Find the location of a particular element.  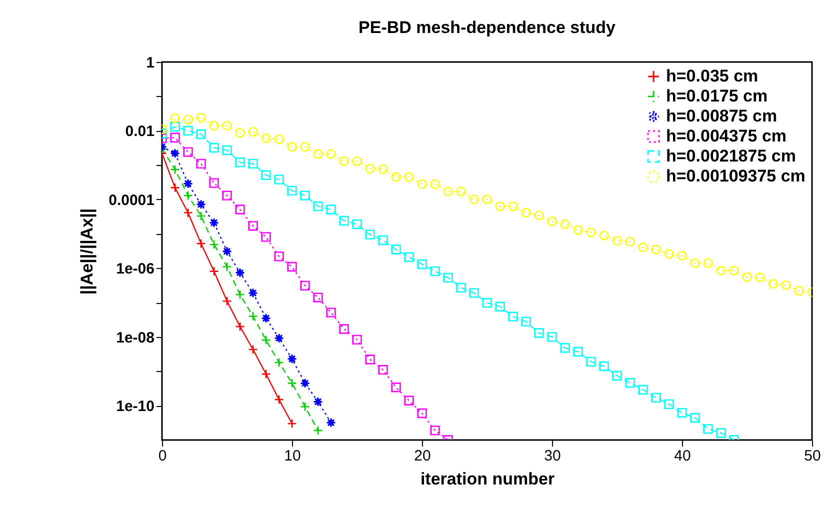

x-axis-title: iteration number is located at coordinates (487, 479).